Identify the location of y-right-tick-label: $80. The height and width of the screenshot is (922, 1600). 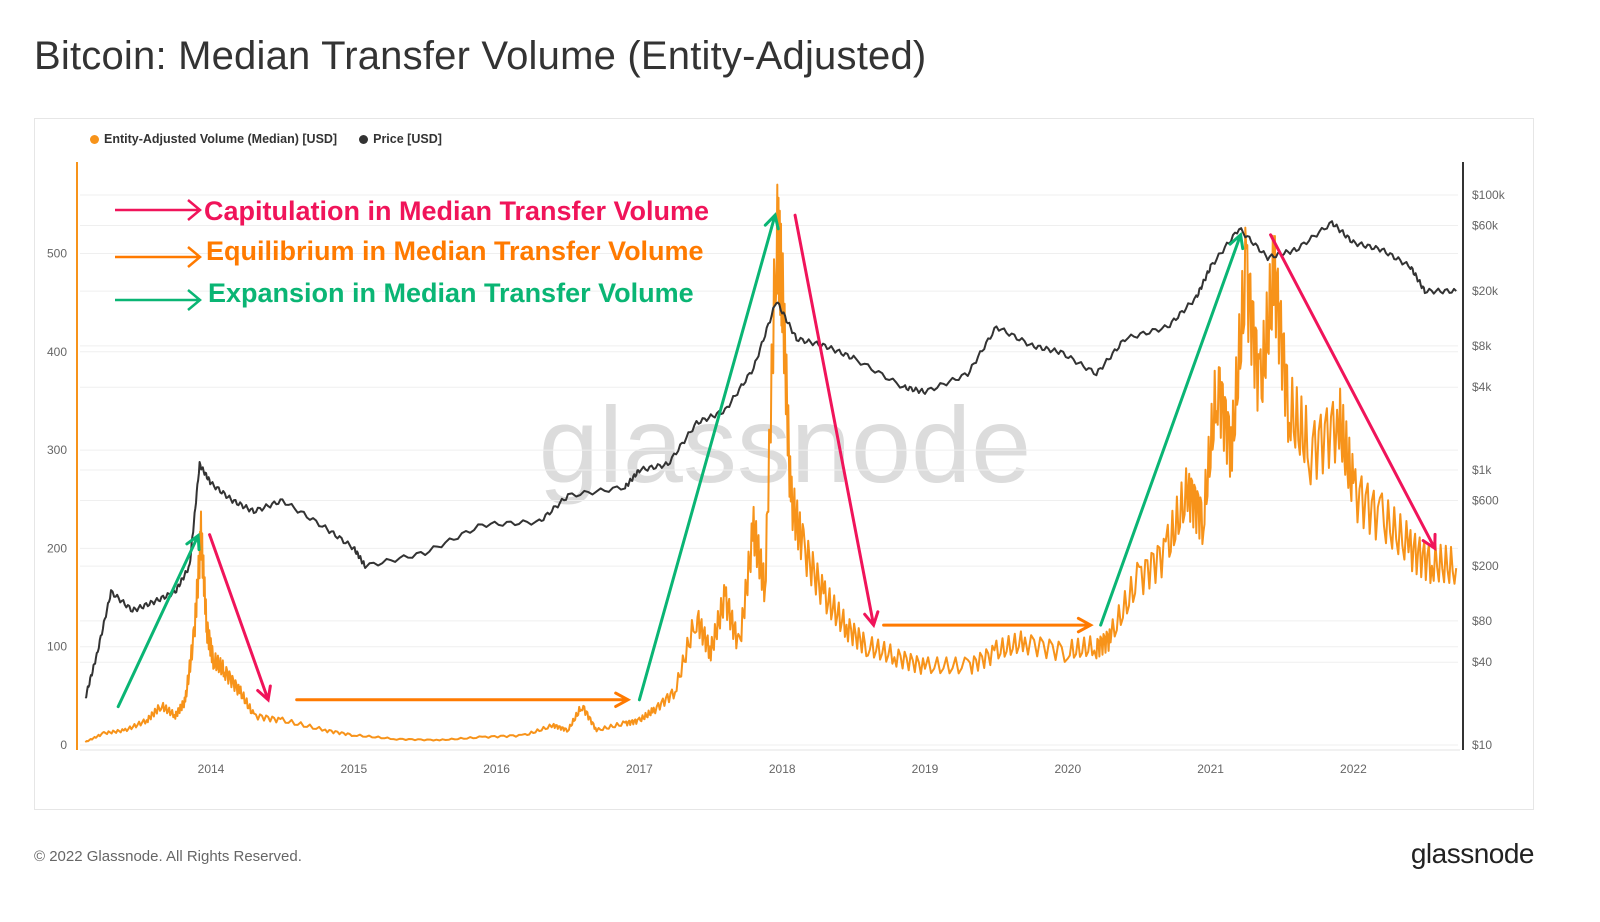
(1482, 621).